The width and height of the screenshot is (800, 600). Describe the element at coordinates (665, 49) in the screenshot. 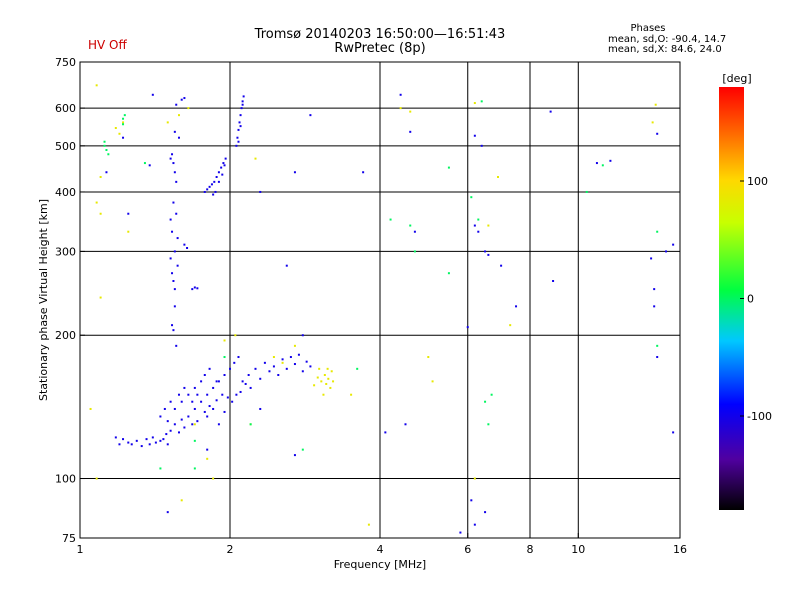

I see `phase-stats-x: mean, sd,X: 84.6, 24.0` at that location.